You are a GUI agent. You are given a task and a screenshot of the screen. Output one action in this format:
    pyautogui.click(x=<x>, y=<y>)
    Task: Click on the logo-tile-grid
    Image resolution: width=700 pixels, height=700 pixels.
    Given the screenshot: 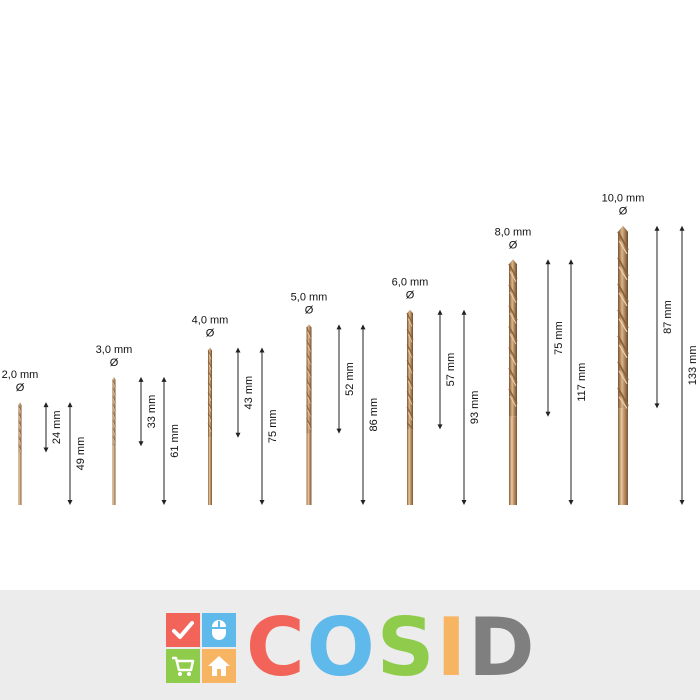 What is the action you would take?
    pyautogui.click(x=201, y=648)
    